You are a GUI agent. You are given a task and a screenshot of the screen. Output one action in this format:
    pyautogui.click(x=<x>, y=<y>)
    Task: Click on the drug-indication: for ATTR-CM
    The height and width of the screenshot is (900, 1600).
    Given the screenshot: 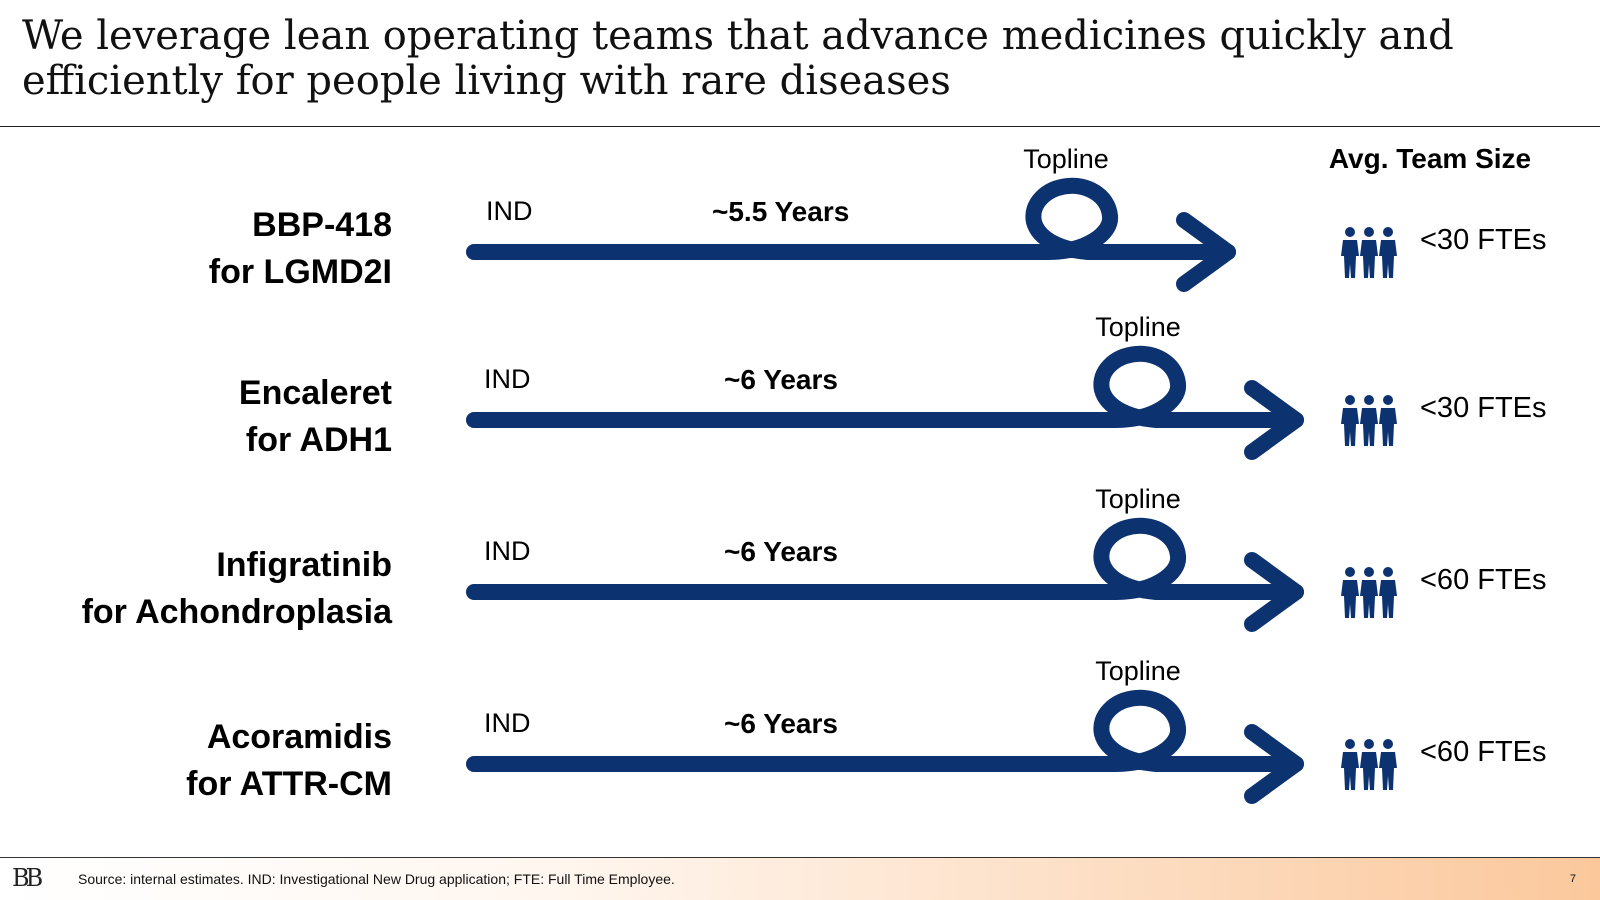 What is the action you would take?
    pyautogui.click(x=289, y=784)
    